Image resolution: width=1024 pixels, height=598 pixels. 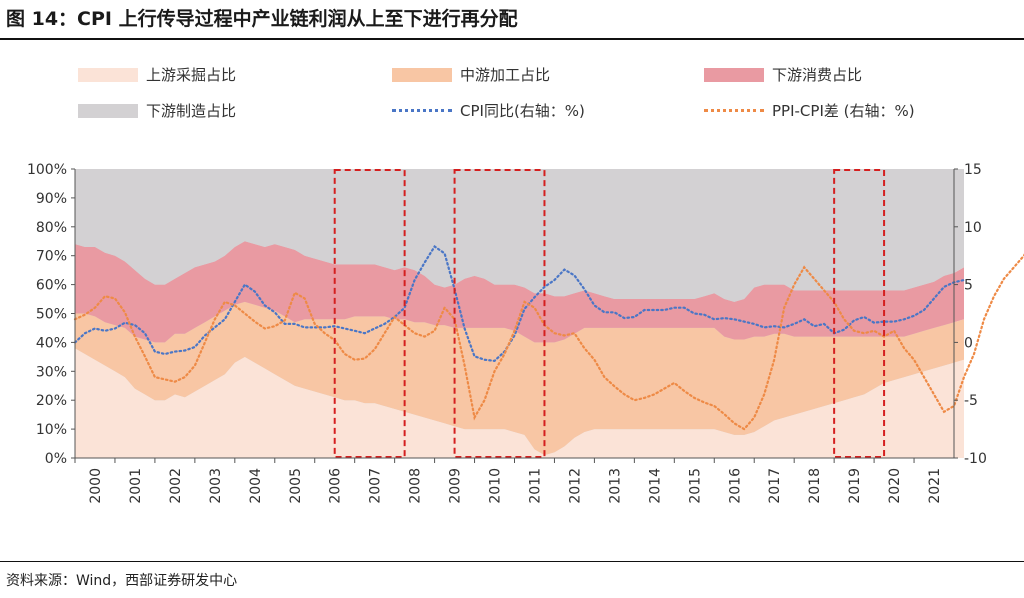 What do you see at coordinates (895, 486) in the screenshot?
I see `x-tick-label: 2020` at bounding box center [895, 486].